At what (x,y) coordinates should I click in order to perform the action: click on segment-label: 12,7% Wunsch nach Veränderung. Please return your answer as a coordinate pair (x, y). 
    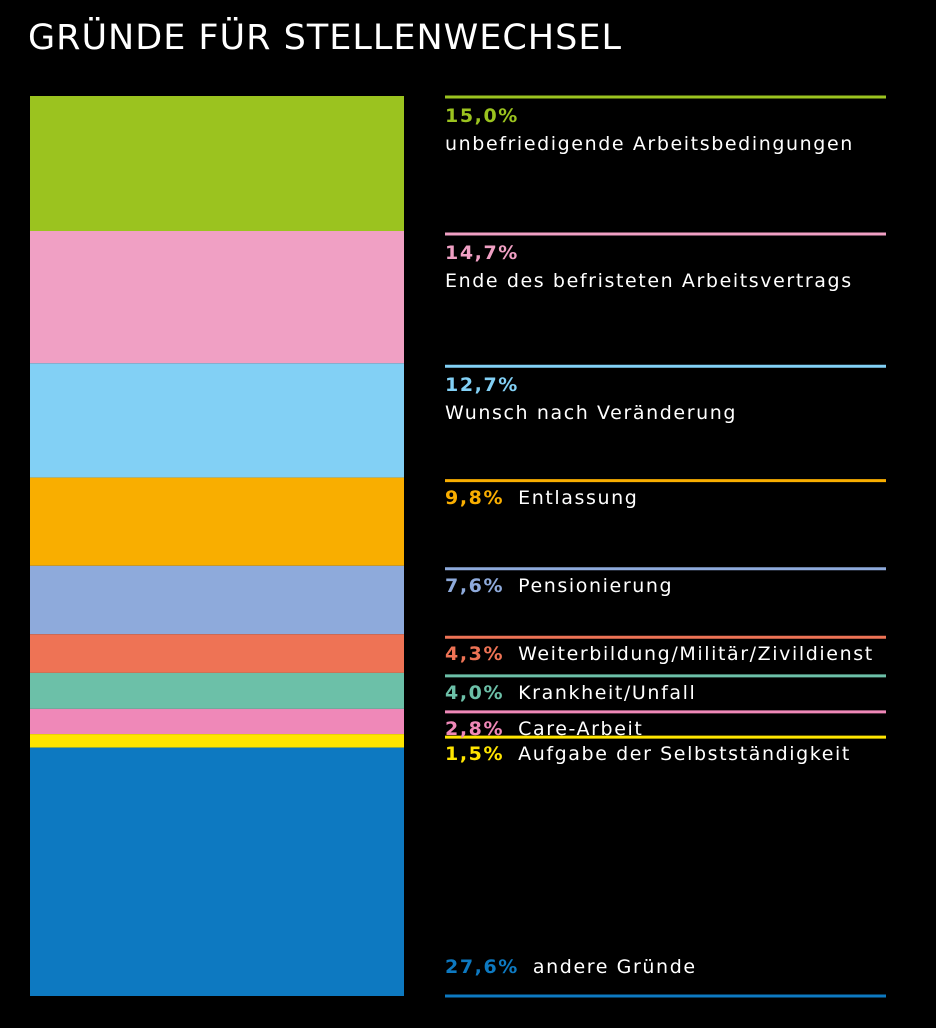
    Looking at the image, I should click on (591, 399).